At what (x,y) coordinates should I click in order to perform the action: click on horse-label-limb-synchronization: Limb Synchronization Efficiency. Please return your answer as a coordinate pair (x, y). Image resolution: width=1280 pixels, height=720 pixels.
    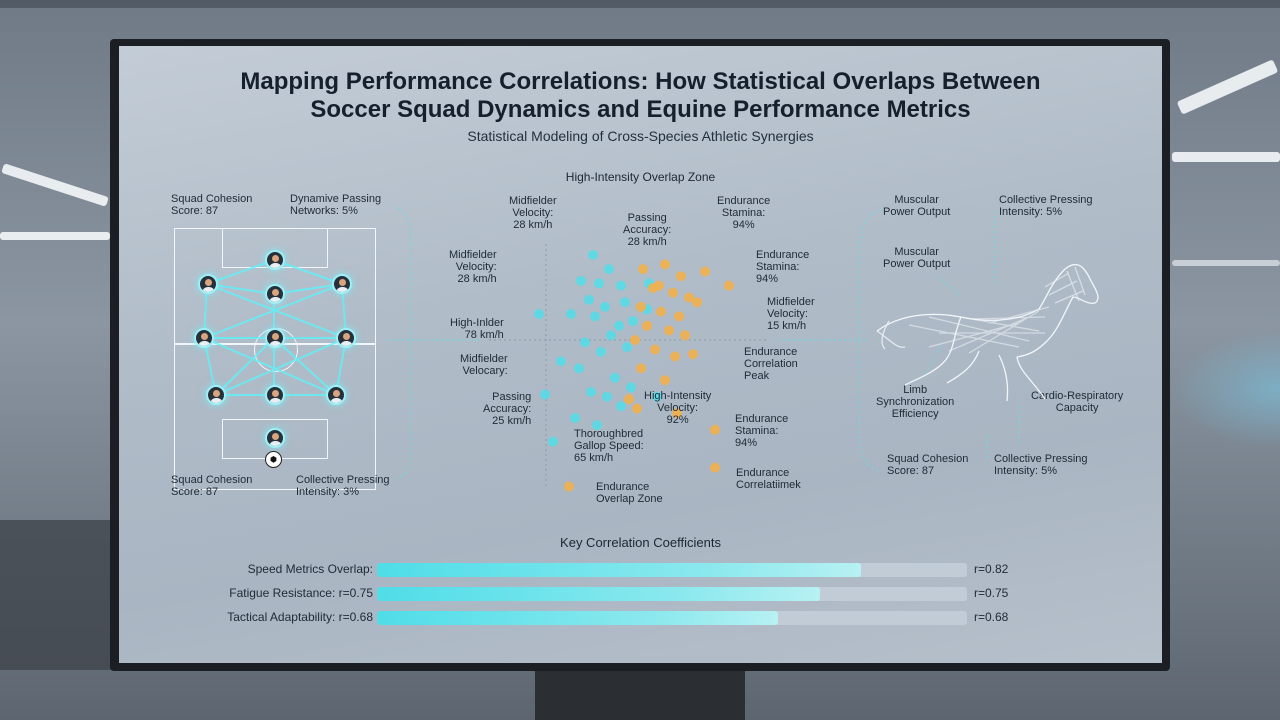
    Looking at the image, I should click on (915, 402).